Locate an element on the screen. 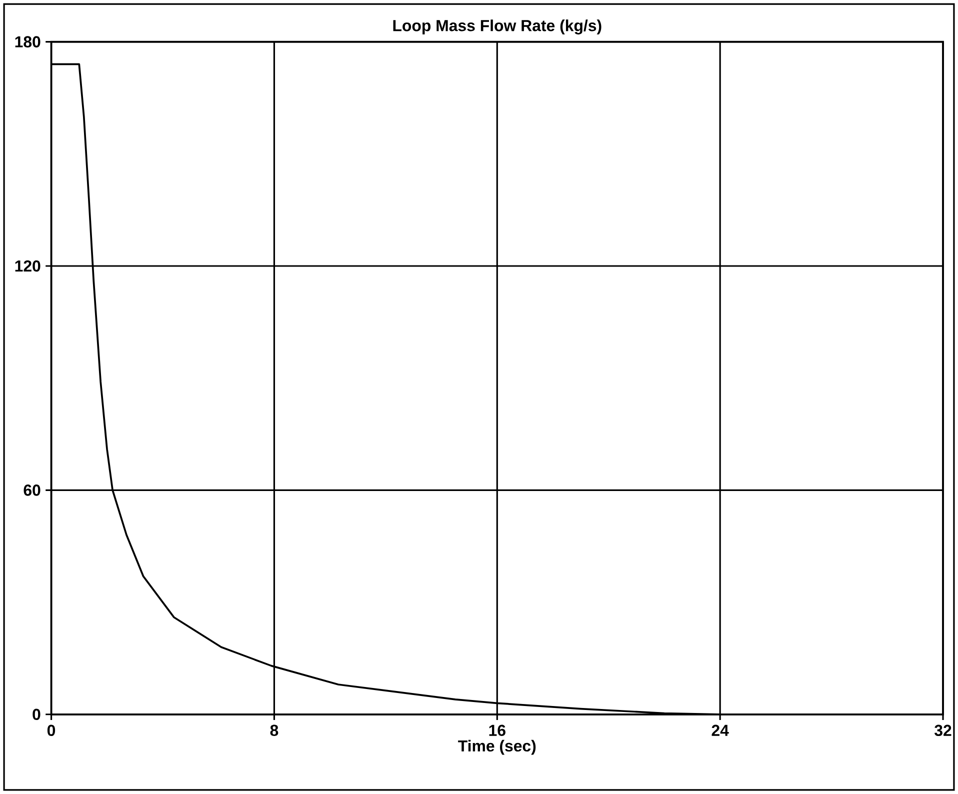 This screenshot has height=794, width=958. chart-title: Loop Mass Flow Rate (kg/s) is located at coordinates (497, 27).